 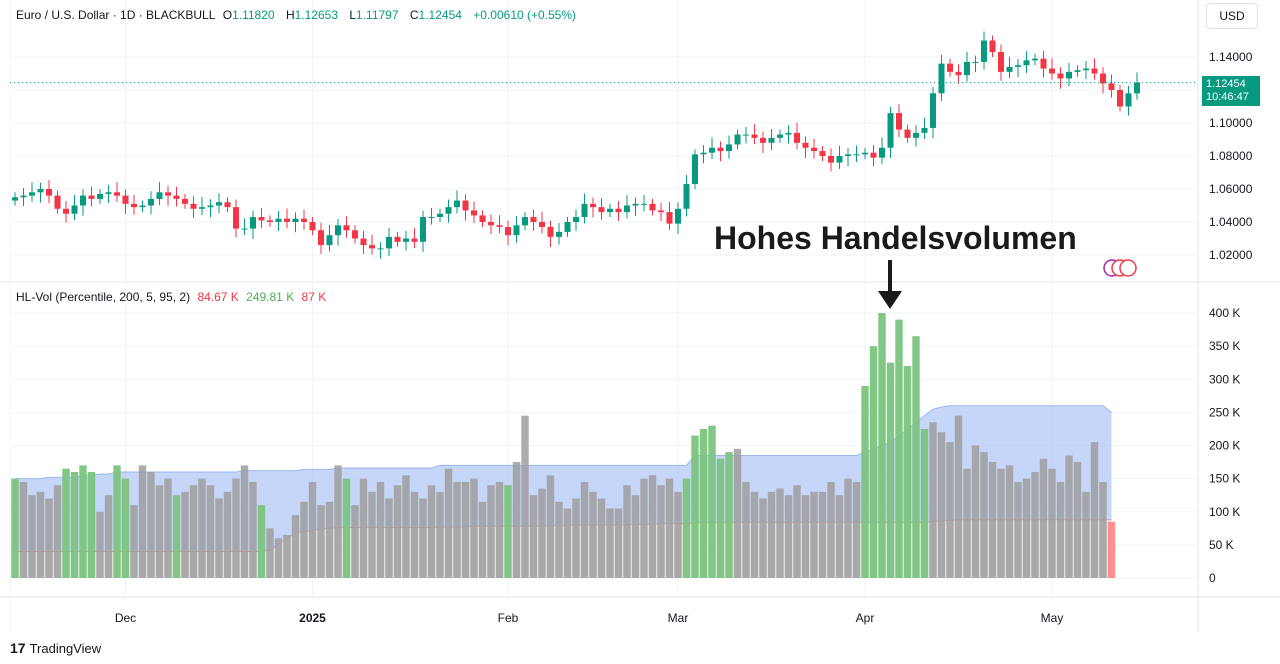 I want to click on time-tick-label: Feb, so click(x=508, y=618).